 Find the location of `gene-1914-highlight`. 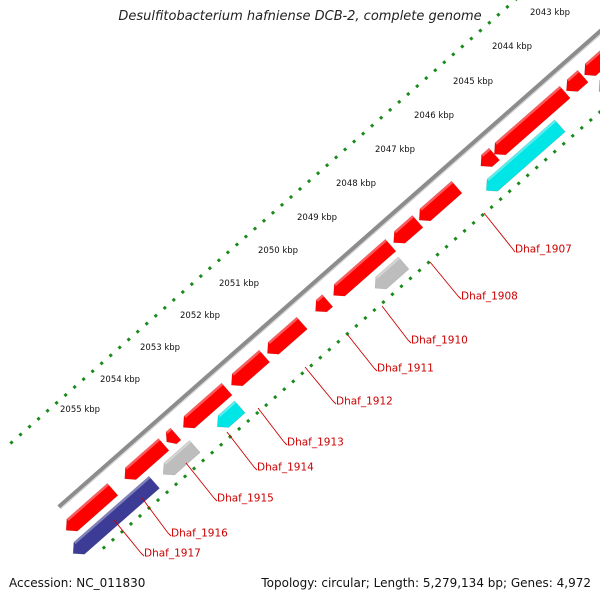

gene-1914-highlight is located at coordinates (283, 330).